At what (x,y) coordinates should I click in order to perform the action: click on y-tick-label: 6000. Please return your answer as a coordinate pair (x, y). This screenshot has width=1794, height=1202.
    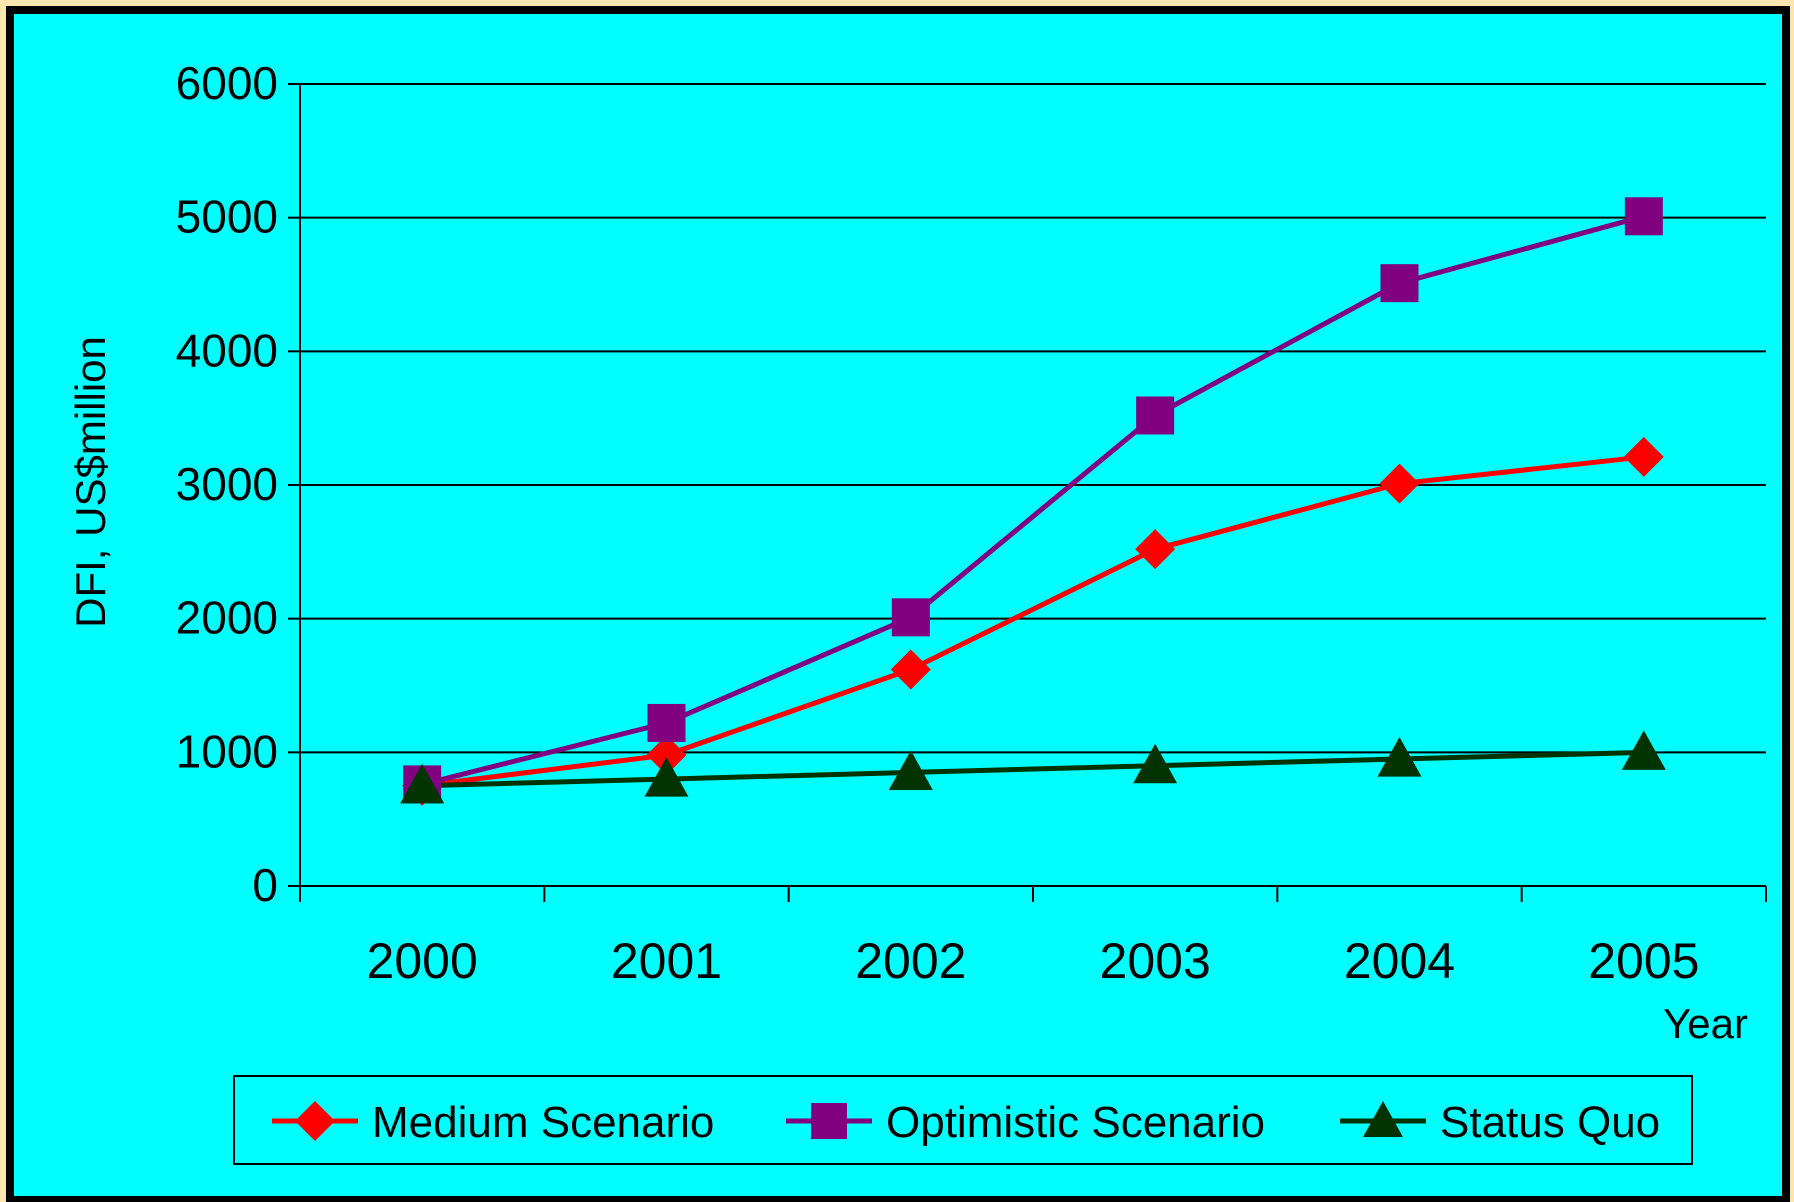
    Looking at the image, I should click on (227, 83).